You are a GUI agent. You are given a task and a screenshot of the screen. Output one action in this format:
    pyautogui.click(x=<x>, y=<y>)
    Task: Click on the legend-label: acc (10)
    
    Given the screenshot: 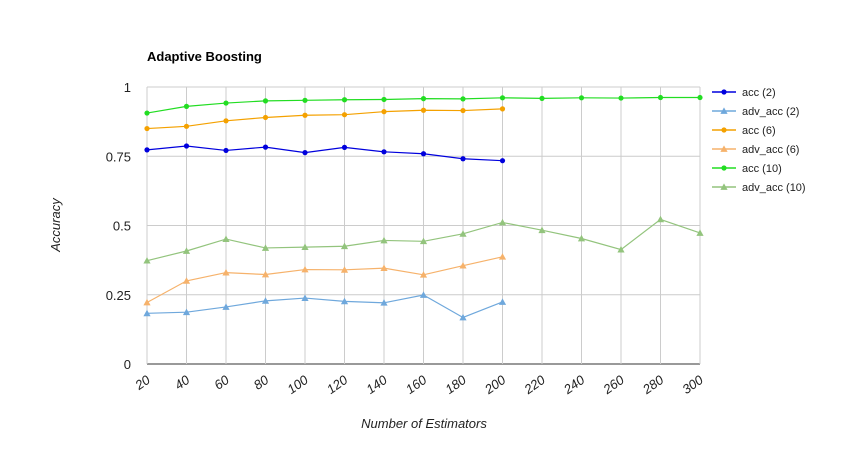 What is the action you would take?
    pyautogui.click(x=762, y=169)
    